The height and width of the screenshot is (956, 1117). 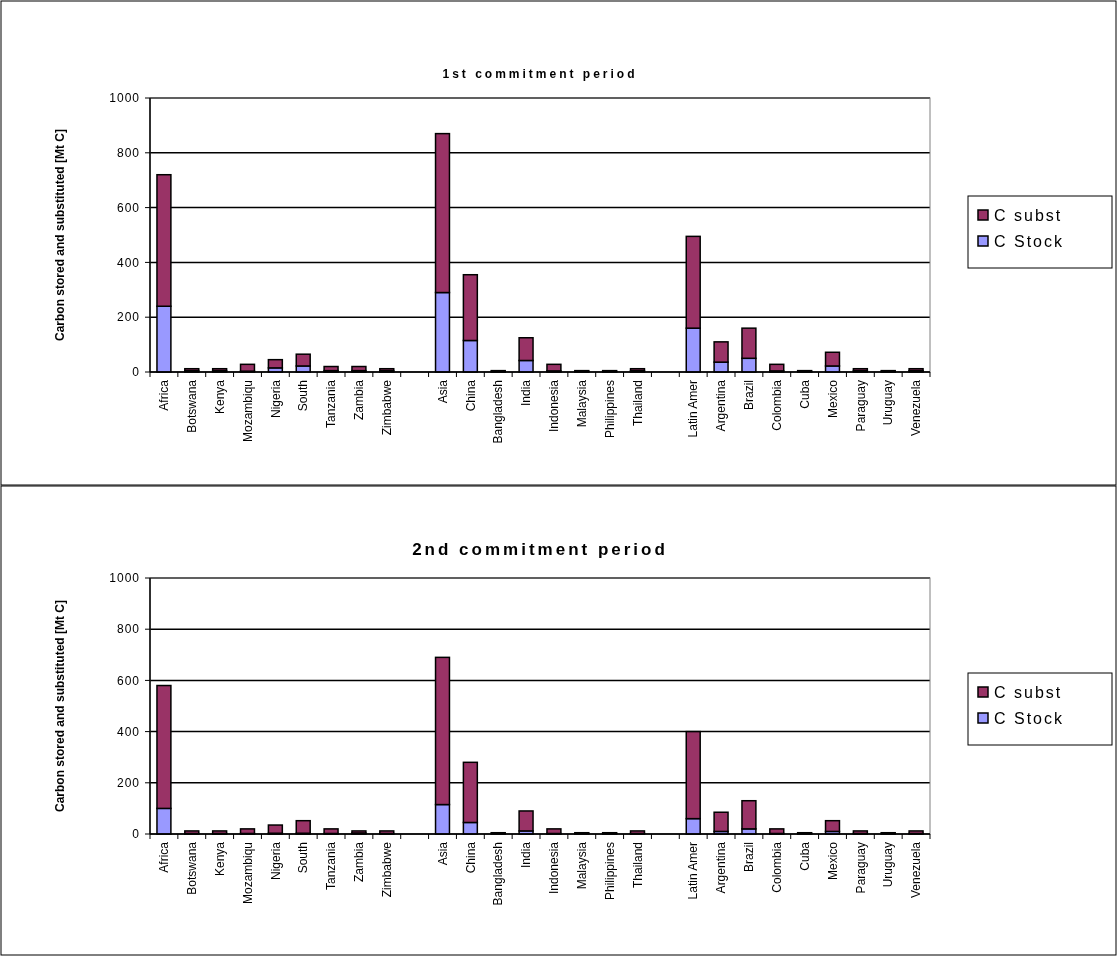 What do you see at coordinates (540, 74) in the screenshot?
I see `chart-title: 1st commitment period` at bounding box center [540, 74].